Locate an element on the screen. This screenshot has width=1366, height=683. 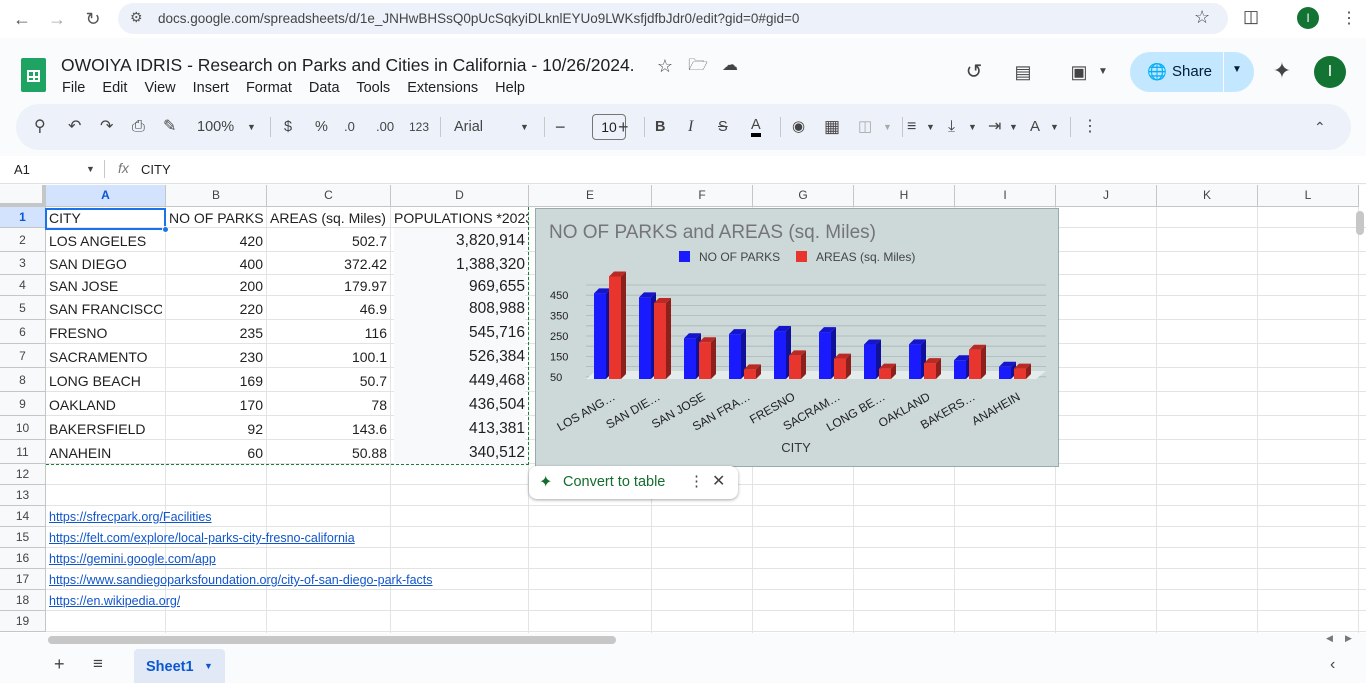
column-header-k: K is located at coordinates (1207, 196).